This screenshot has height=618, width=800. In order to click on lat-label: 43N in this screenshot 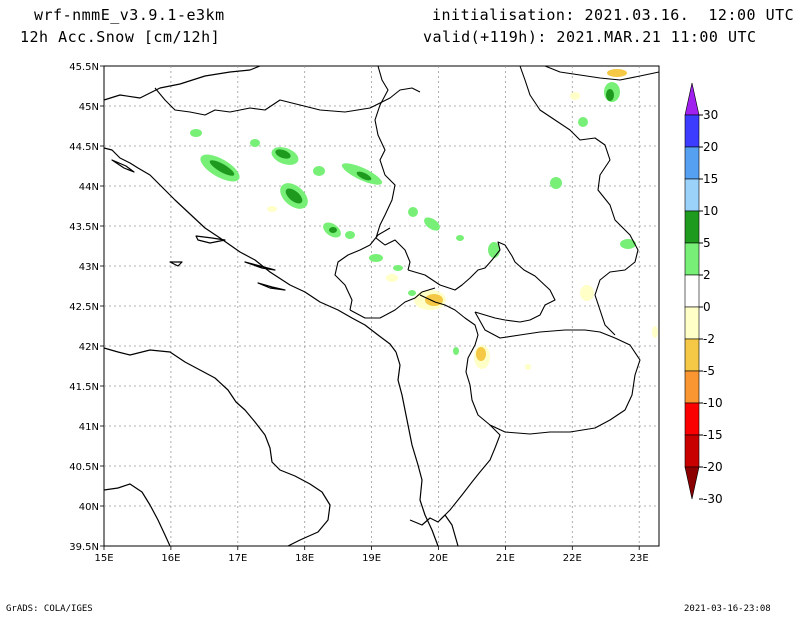, I will do `click(89, 267)`.